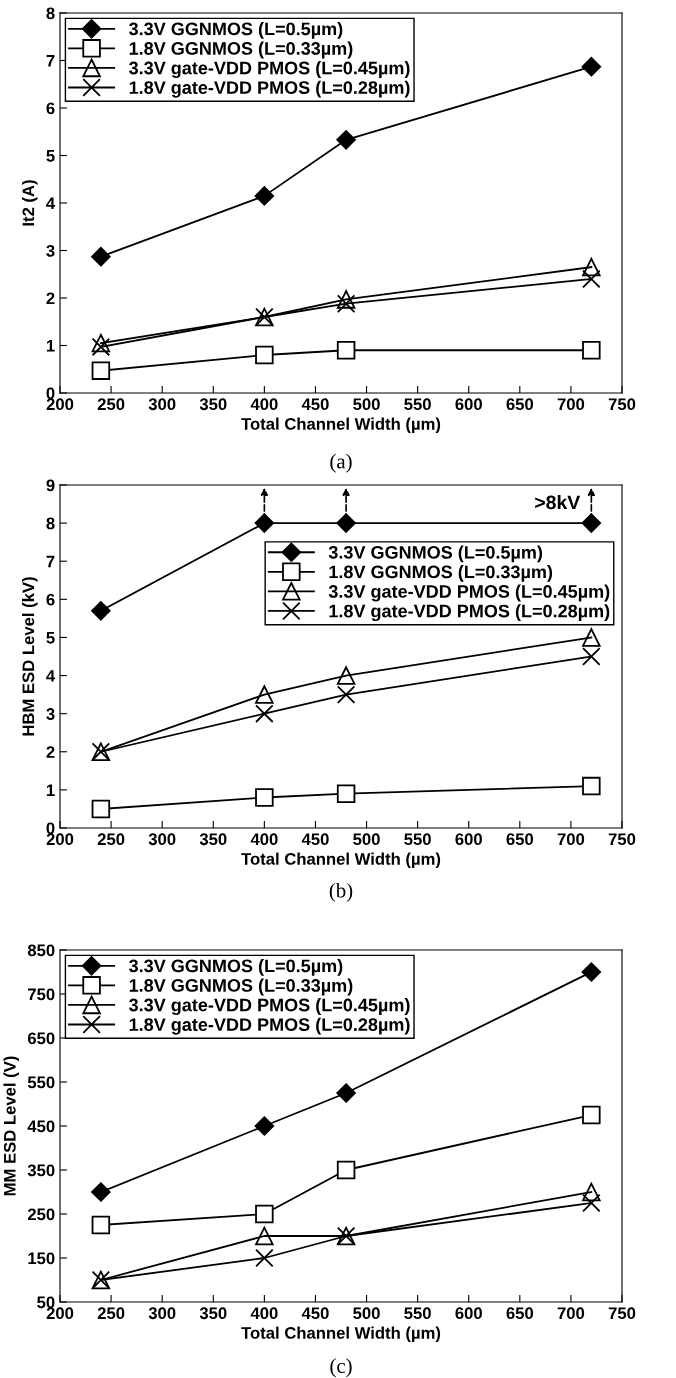 This screenshot has width=676, height=1378. I want to click on y-tick-label: 9, so click(50, 485).